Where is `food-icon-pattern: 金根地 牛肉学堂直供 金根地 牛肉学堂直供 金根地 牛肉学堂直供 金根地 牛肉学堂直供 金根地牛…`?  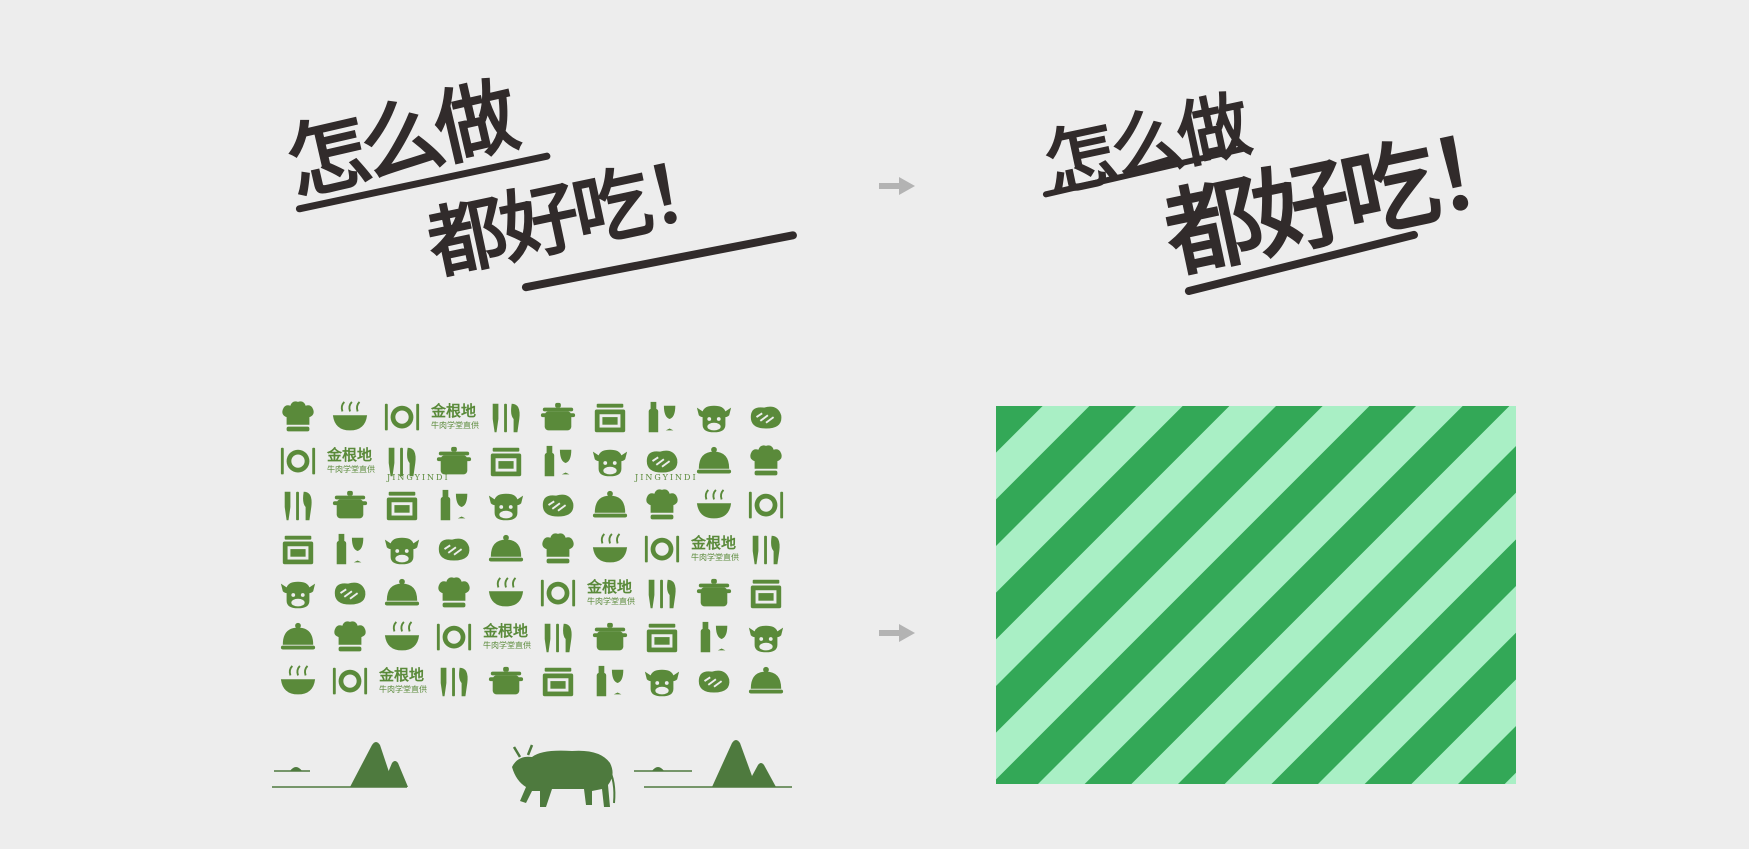
food-icon-pattern: 金根地 牛肉学堂直供 金根地 牛肉学堂直供 金根地 牛肉学堂直供 金根地 牛肉学堂直供 金根地牛… is located at coordinates (535, 553).